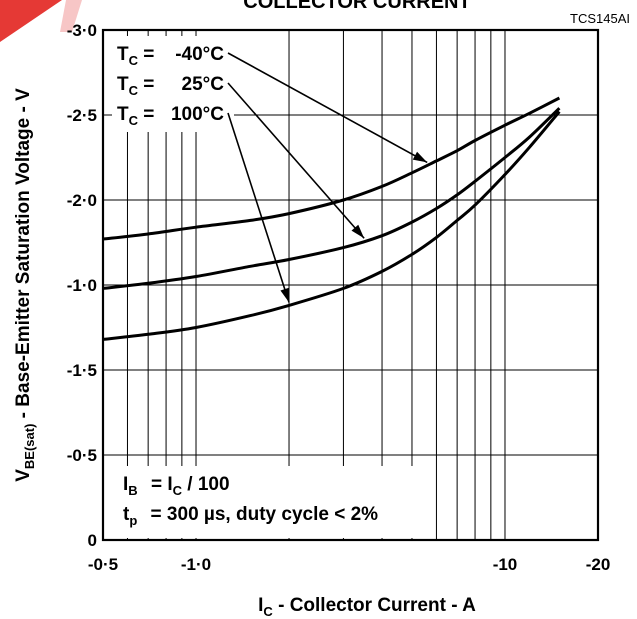 The image size is (637, 619). I want to click on y-tick-label: 0, so click(92, 540).